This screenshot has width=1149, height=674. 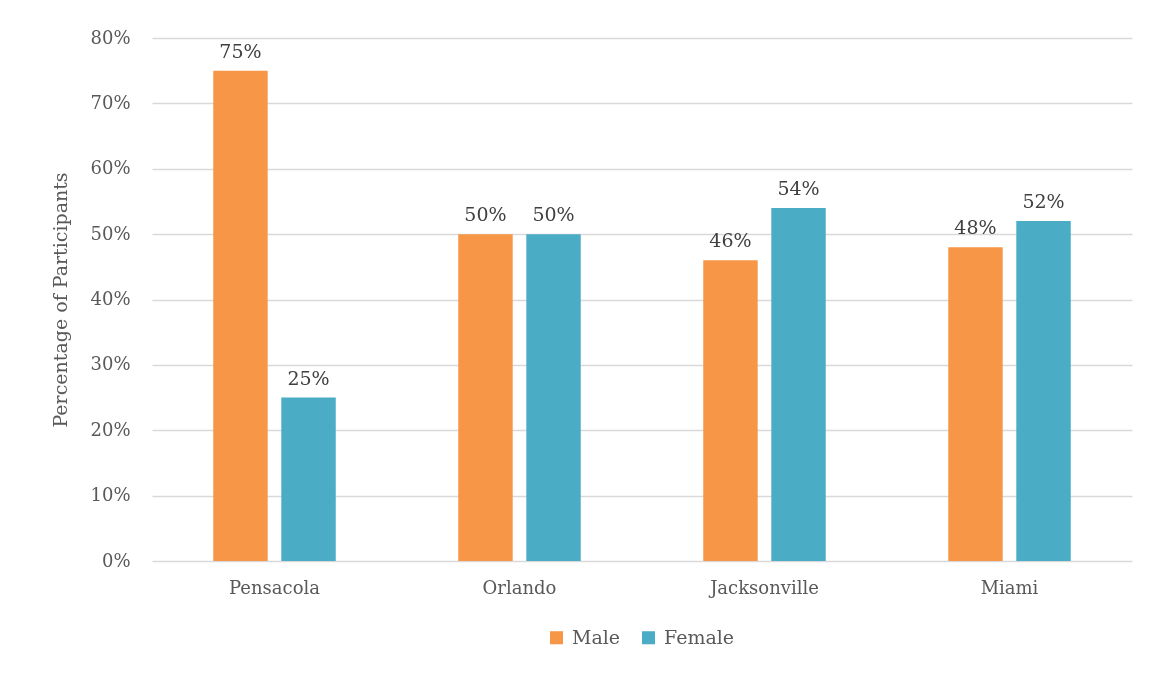 I want to click on y-tick-label: 0%, so click(x=116, y=560).